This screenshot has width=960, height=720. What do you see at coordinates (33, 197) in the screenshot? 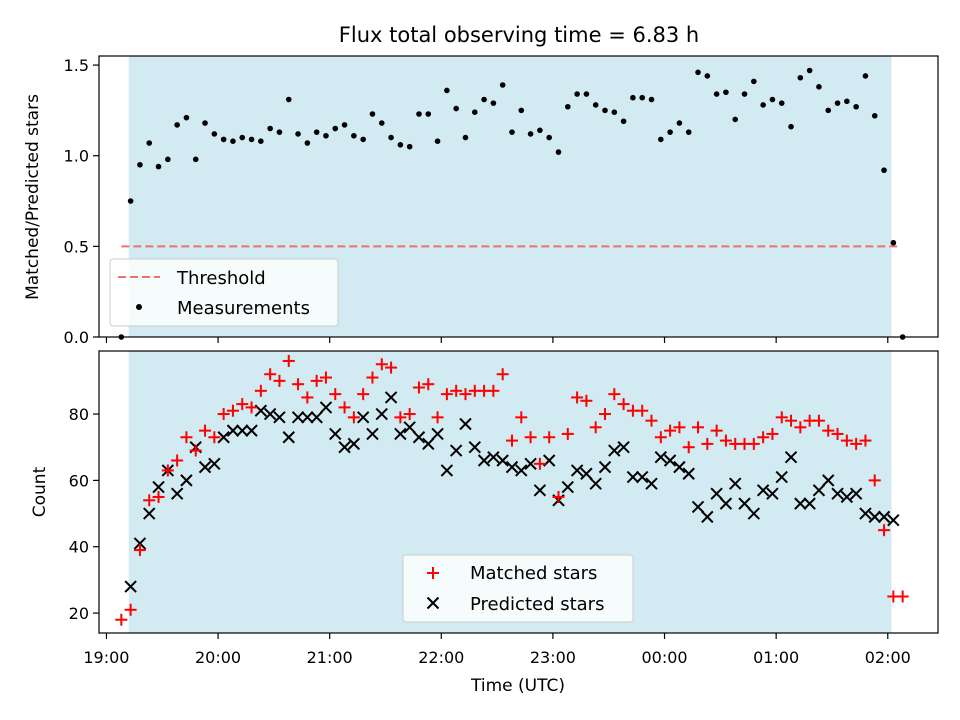
I see `top-y-axis-label: Matched/Predicted stars` at bounding box center [33, 197].